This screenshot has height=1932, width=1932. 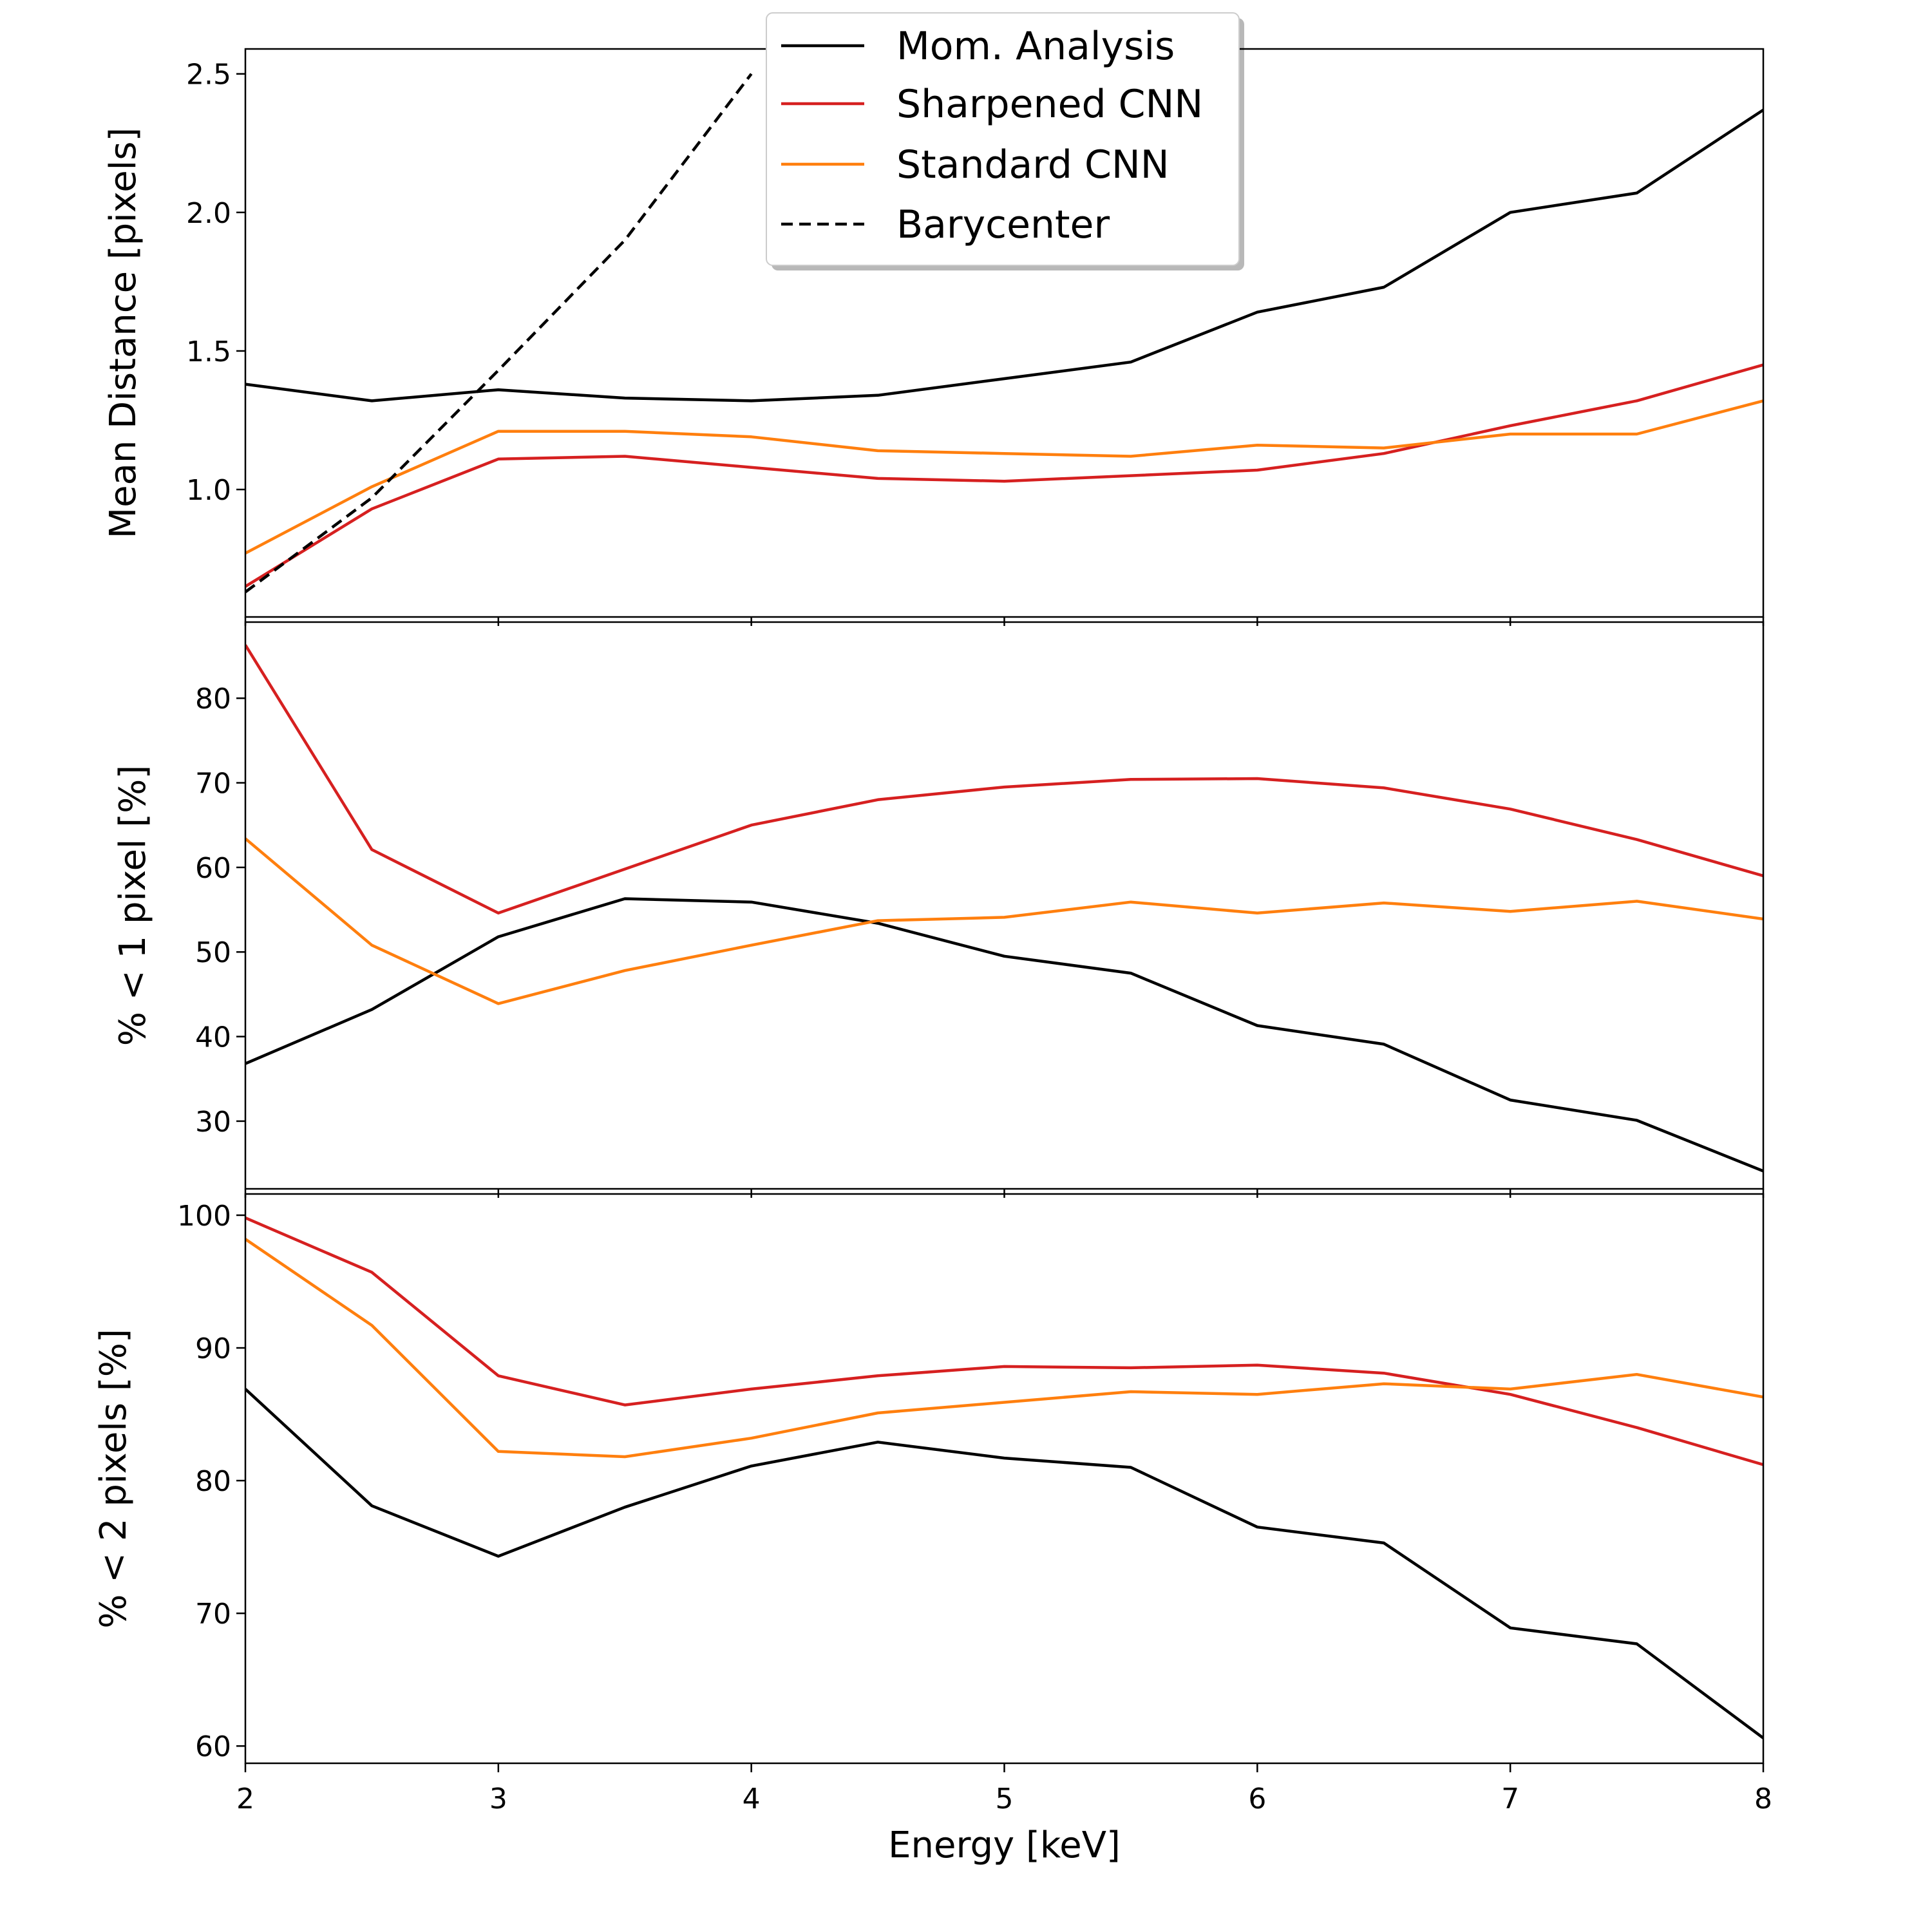 What do you see at coordinates (1005, 1799) in the screenshot?
I see `x-tick-label: 5` at bounding box center [1005, 1799].